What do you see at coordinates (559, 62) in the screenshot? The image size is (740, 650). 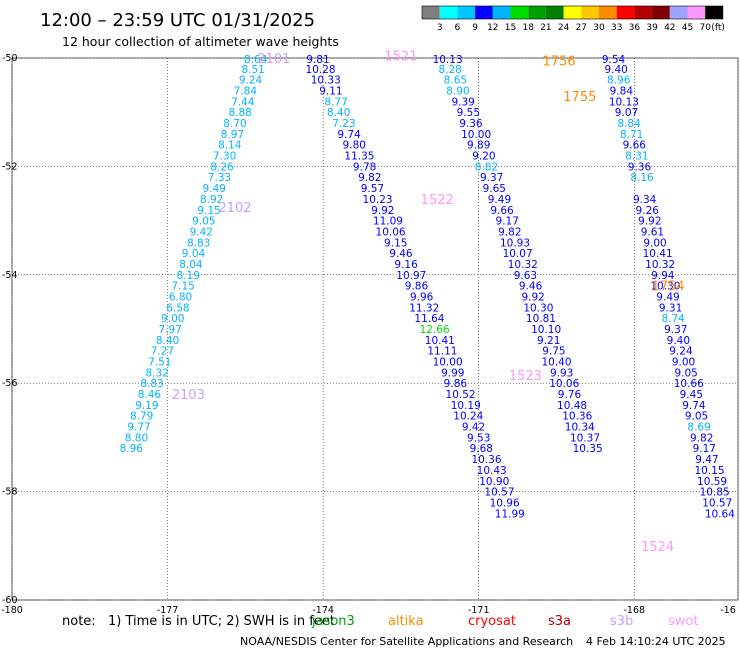 I see `pass-label: 1756` at bounding box center [559, 62].